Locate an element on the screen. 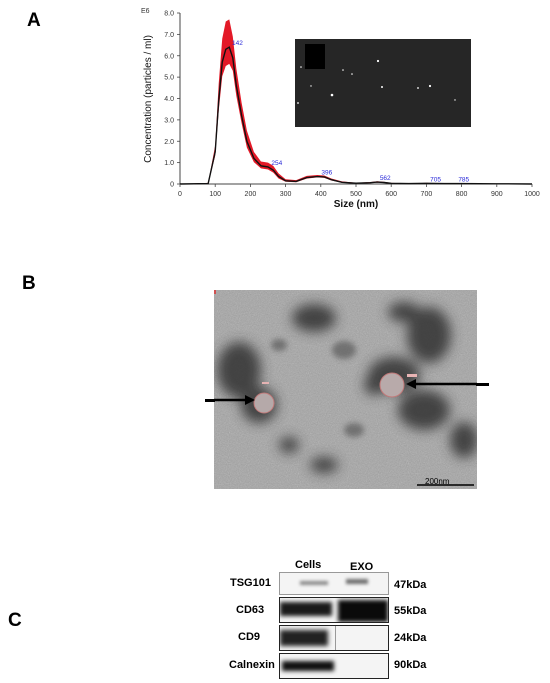  y-axis-title: Concentration (particles / ml) is located at coordinates (148, 99).